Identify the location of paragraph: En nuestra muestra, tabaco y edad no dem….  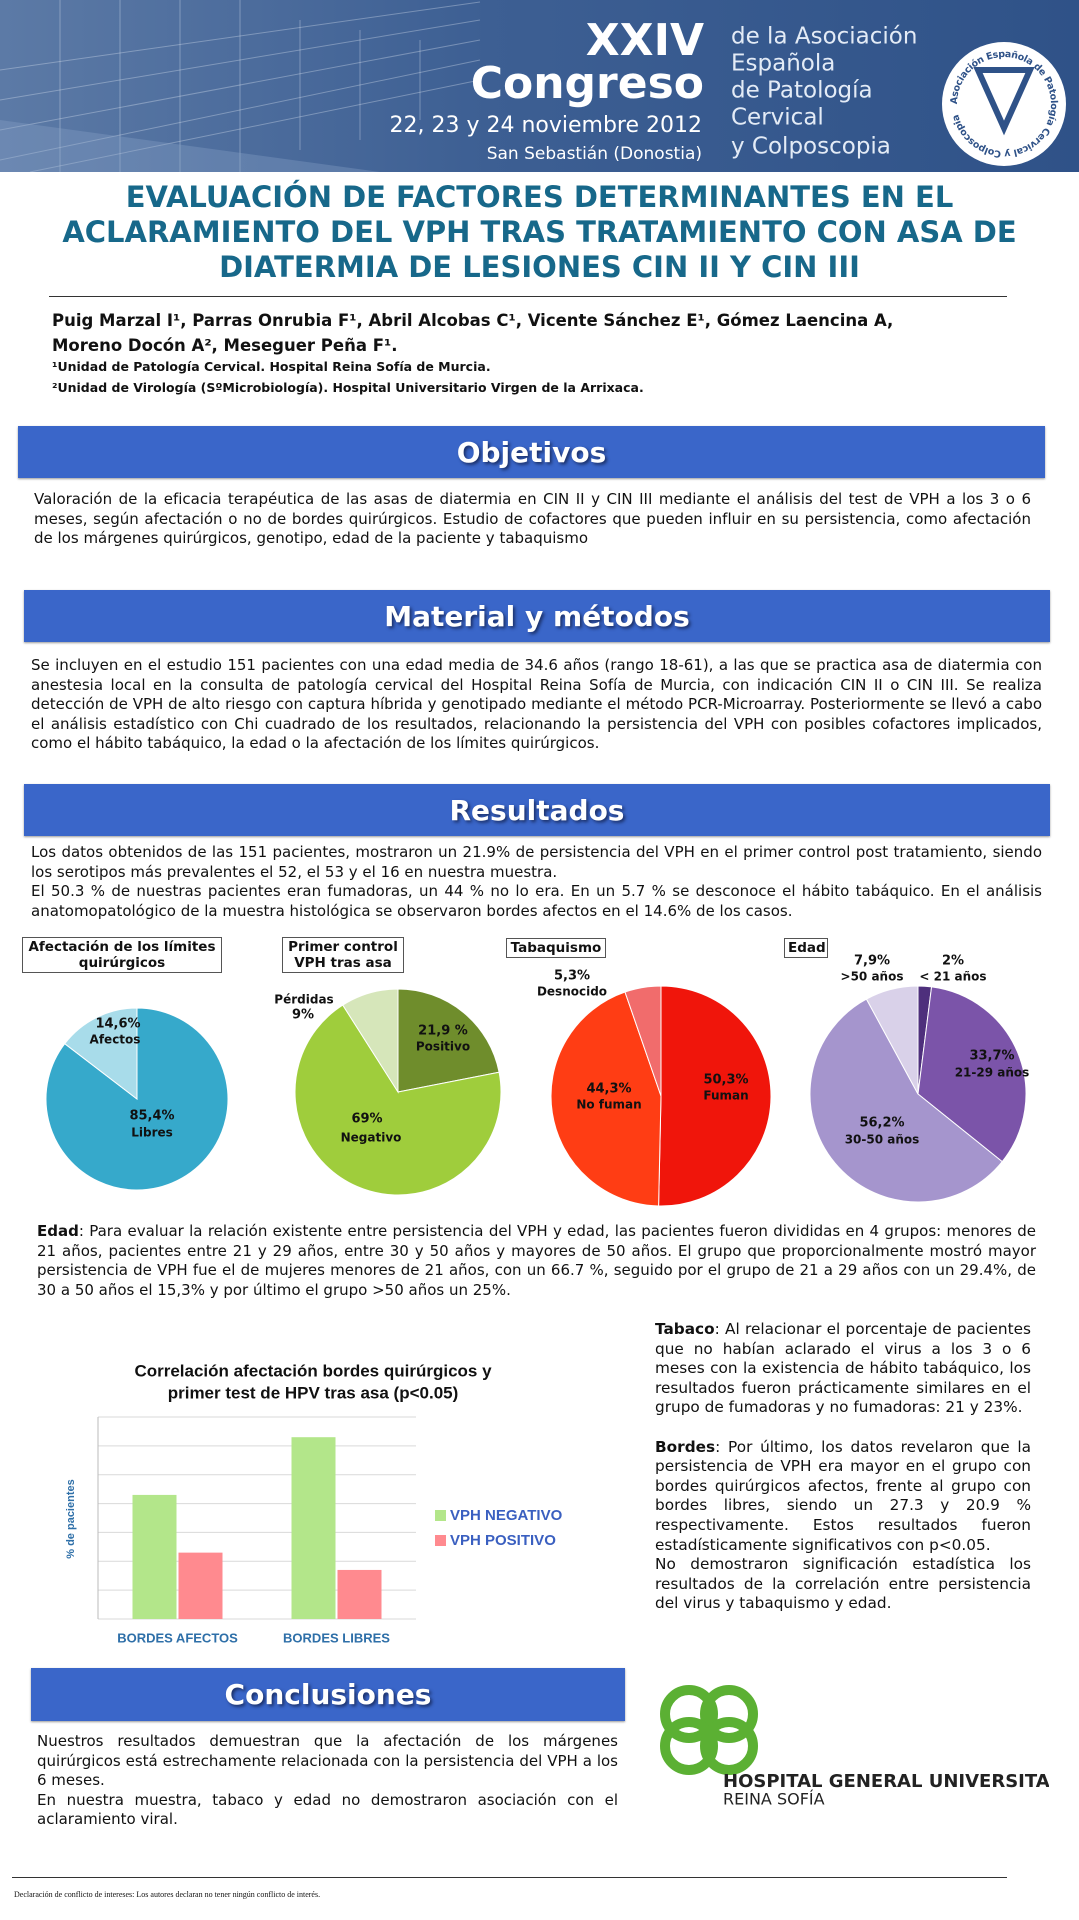
(327, 1809).